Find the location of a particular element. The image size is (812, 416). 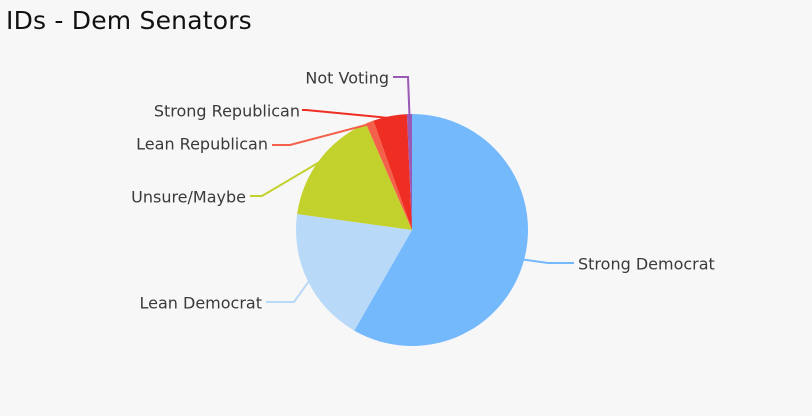

leader-line-unsure-maybe is located at coordinates (286, 178).